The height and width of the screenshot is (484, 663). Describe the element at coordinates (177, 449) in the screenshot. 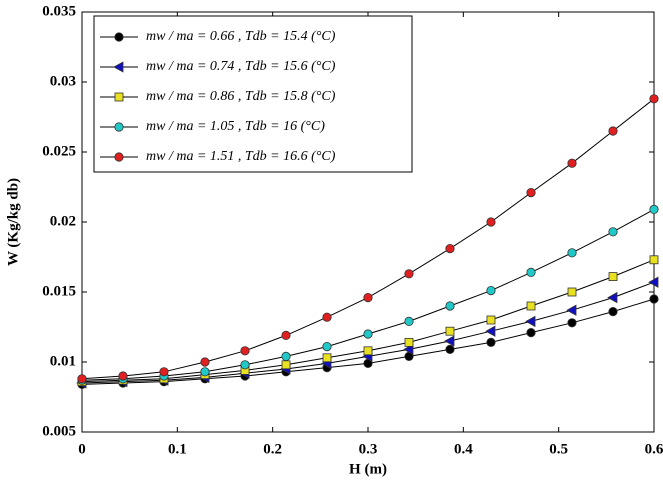

I see `x-tick-label: 0.1` at that location.